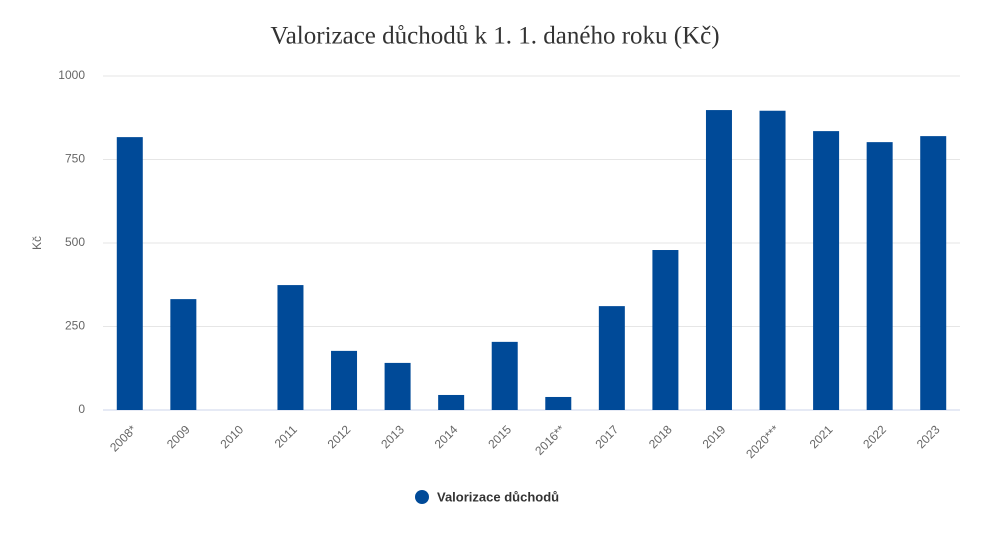 The width and height of the screenshot is (990, 544). I want to click on x-tick-label: 2015, so click(499, 436).